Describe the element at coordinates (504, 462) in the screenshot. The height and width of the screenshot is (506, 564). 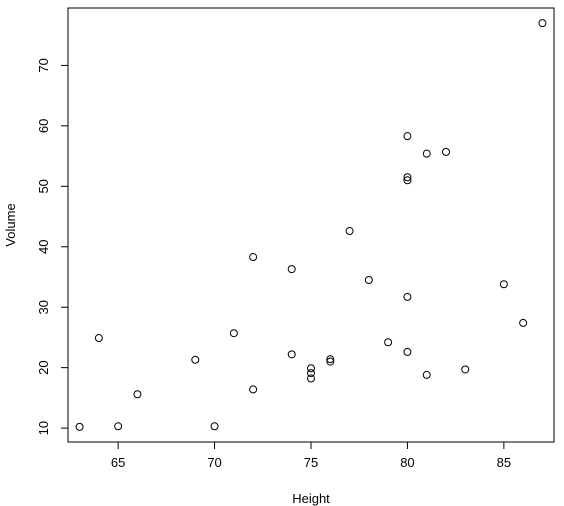
I see `x-tick-label: 85` at that location.